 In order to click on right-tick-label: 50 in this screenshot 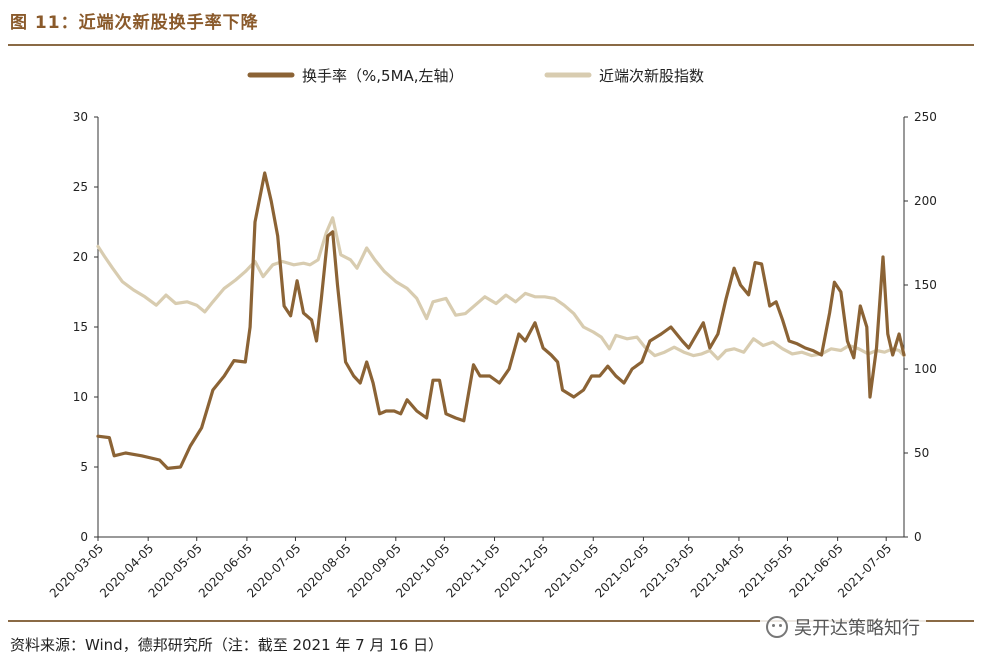, I will do `click(921, 453)`.